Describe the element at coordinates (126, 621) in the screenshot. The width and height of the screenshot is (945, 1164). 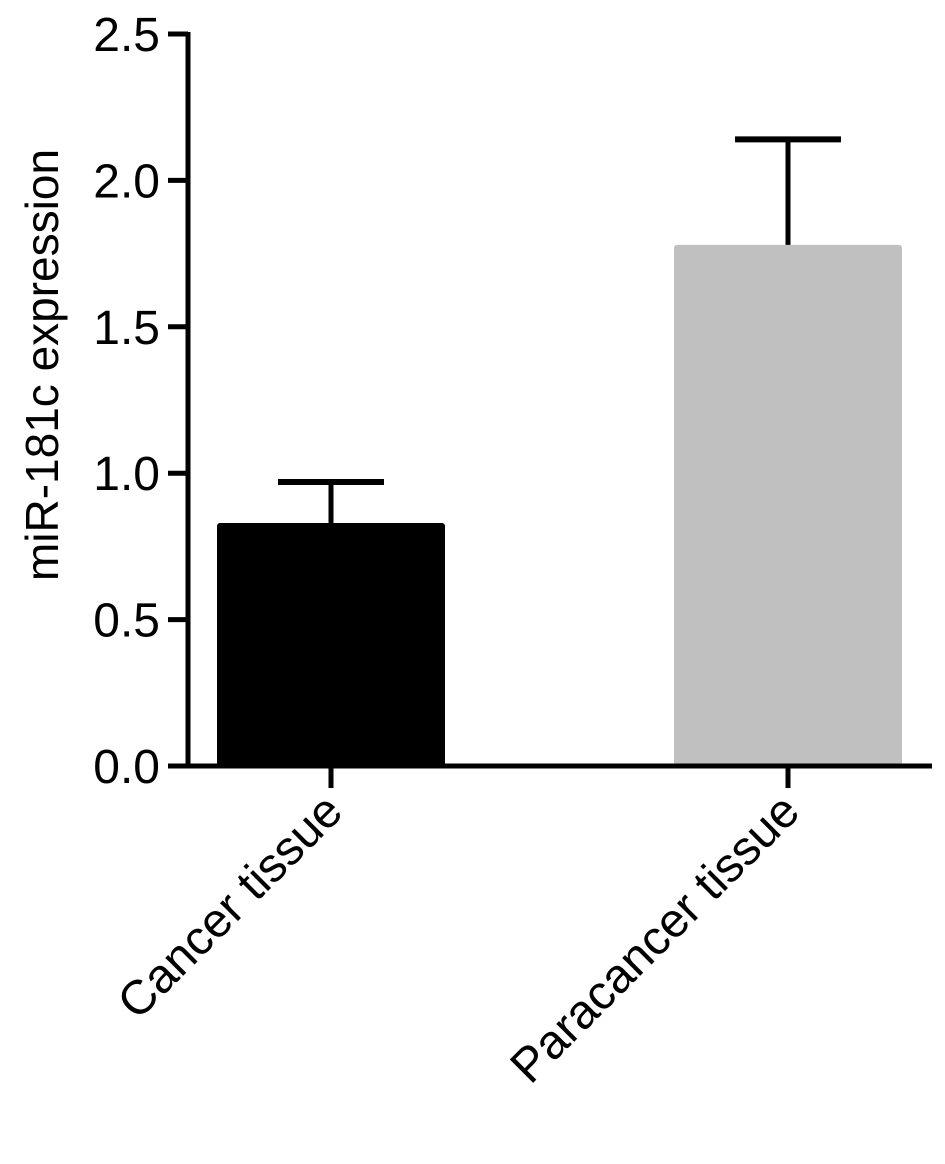
I see `y-tick-label-1: 0.5` at that location.